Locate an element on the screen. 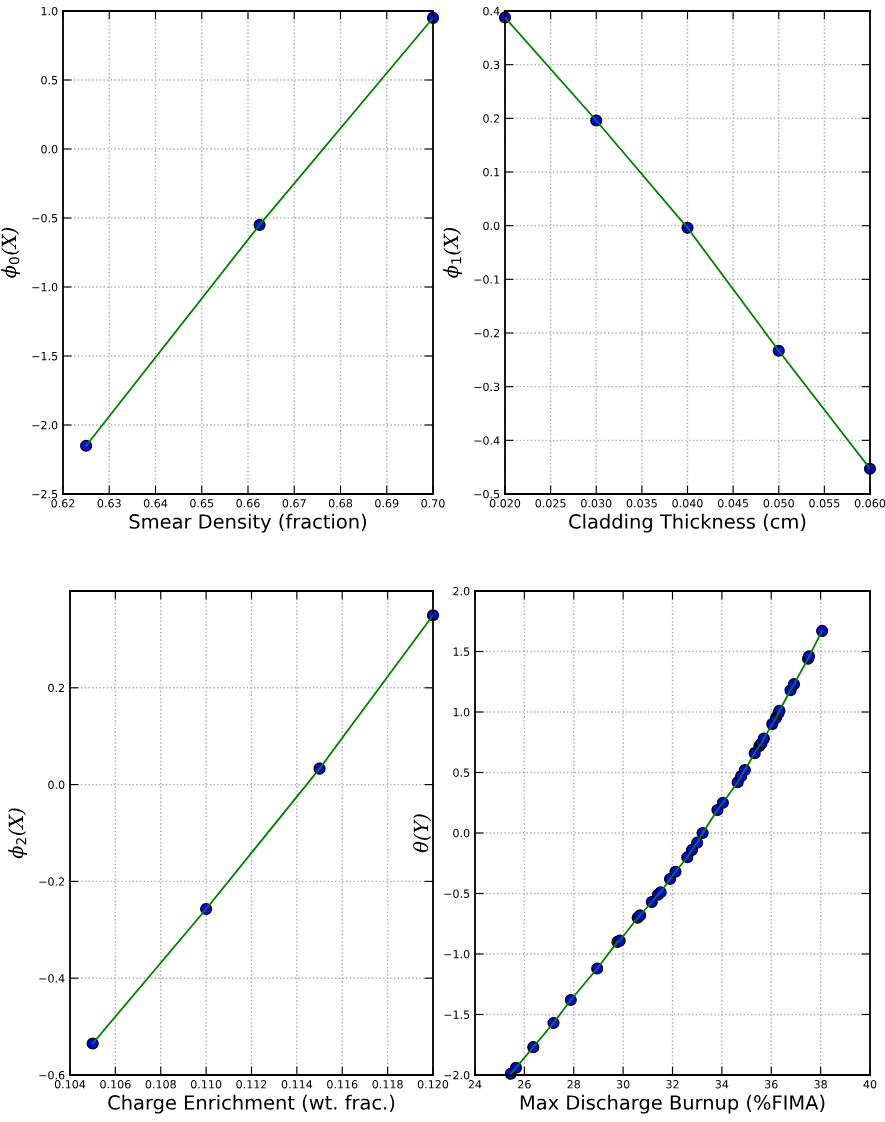  y-tick-label: 0.4 is located at coordinates (491, 11).